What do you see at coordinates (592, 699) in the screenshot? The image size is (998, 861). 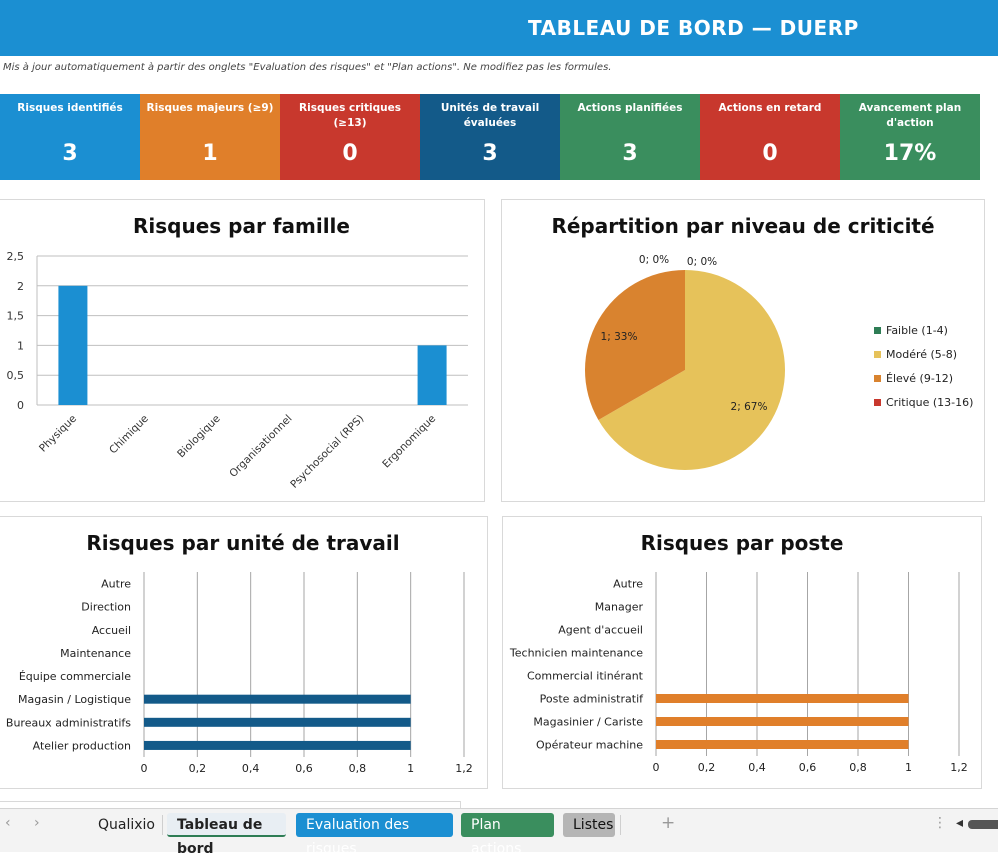 I see `y-category-label: Poste administratif` at bounding box center [592, 699].